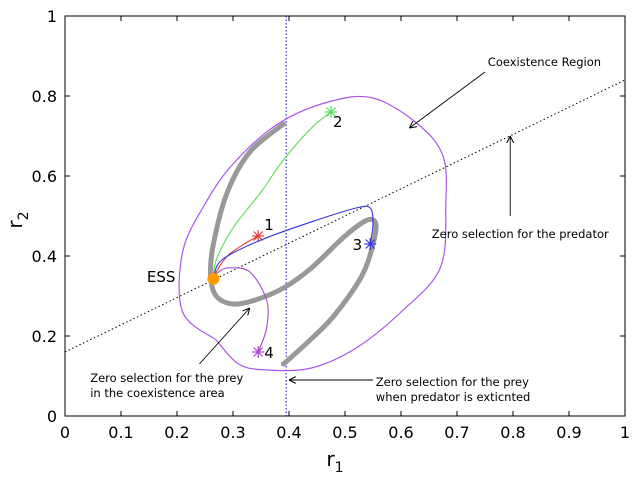 This screenshot has height=480, width=640. What do you see at coordinates (120, 432) in the screenshot?
I see `x-tick-label: 0.1` at bounding box center [120, 432].